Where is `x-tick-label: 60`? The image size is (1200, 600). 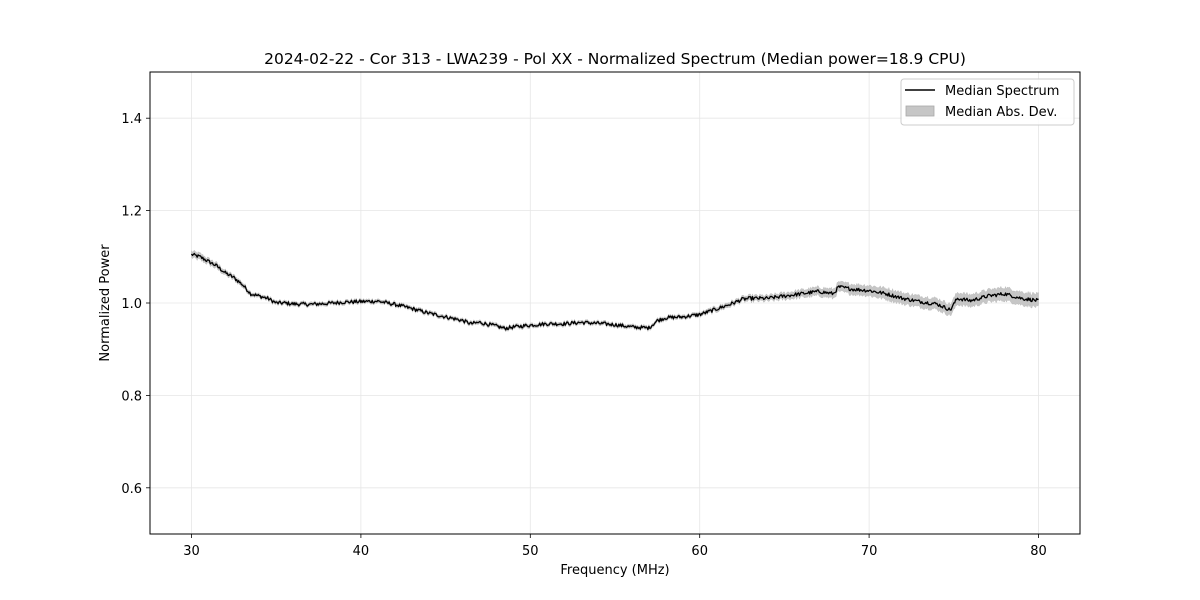 x-tick-label: 60 is located at coordinates (699, 551).